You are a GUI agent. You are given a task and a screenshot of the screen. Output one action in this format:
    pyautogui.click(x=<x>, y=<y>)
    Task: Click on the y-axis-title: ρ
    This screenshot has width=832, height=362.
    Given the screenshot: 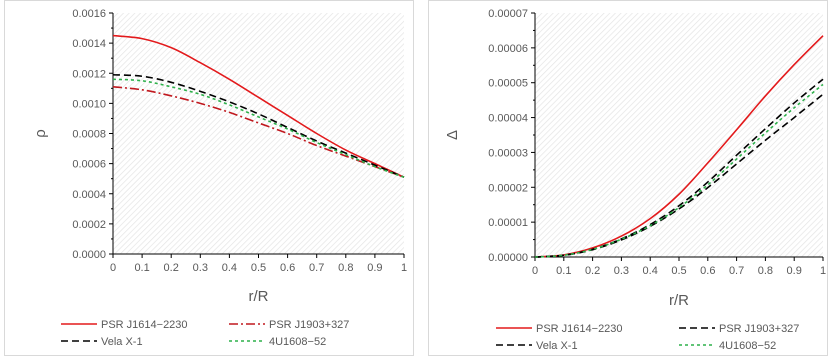 What is the action you would take?
    pyautogui.click(x=40, y=133)
    